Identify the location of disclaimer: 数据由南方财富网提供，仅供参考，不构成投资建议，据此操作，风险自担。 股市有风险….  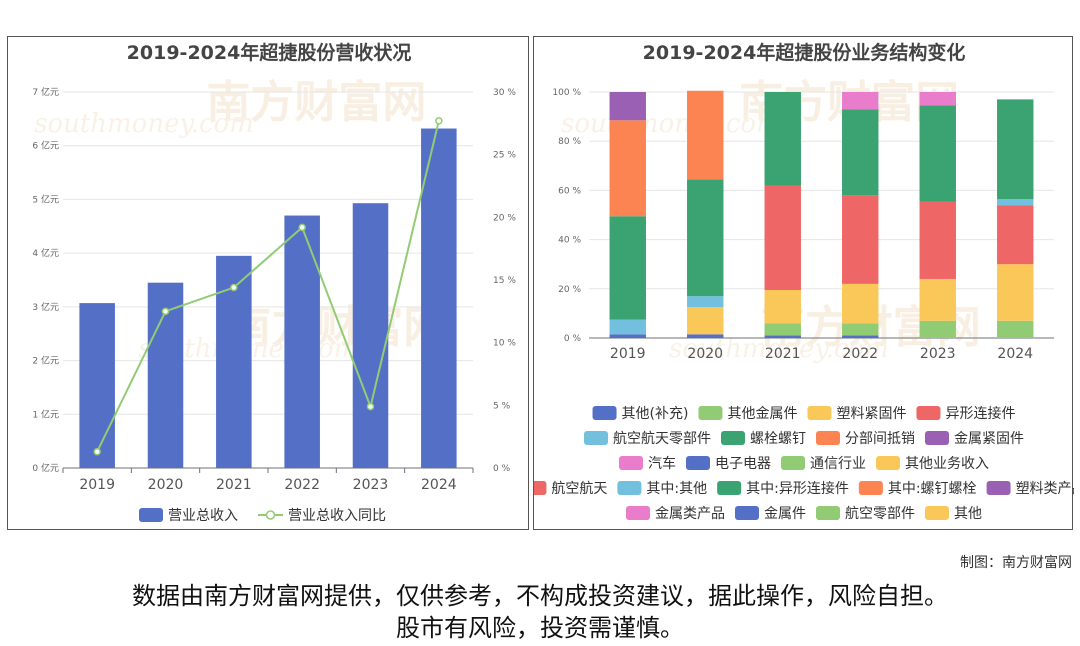
(540, 612).